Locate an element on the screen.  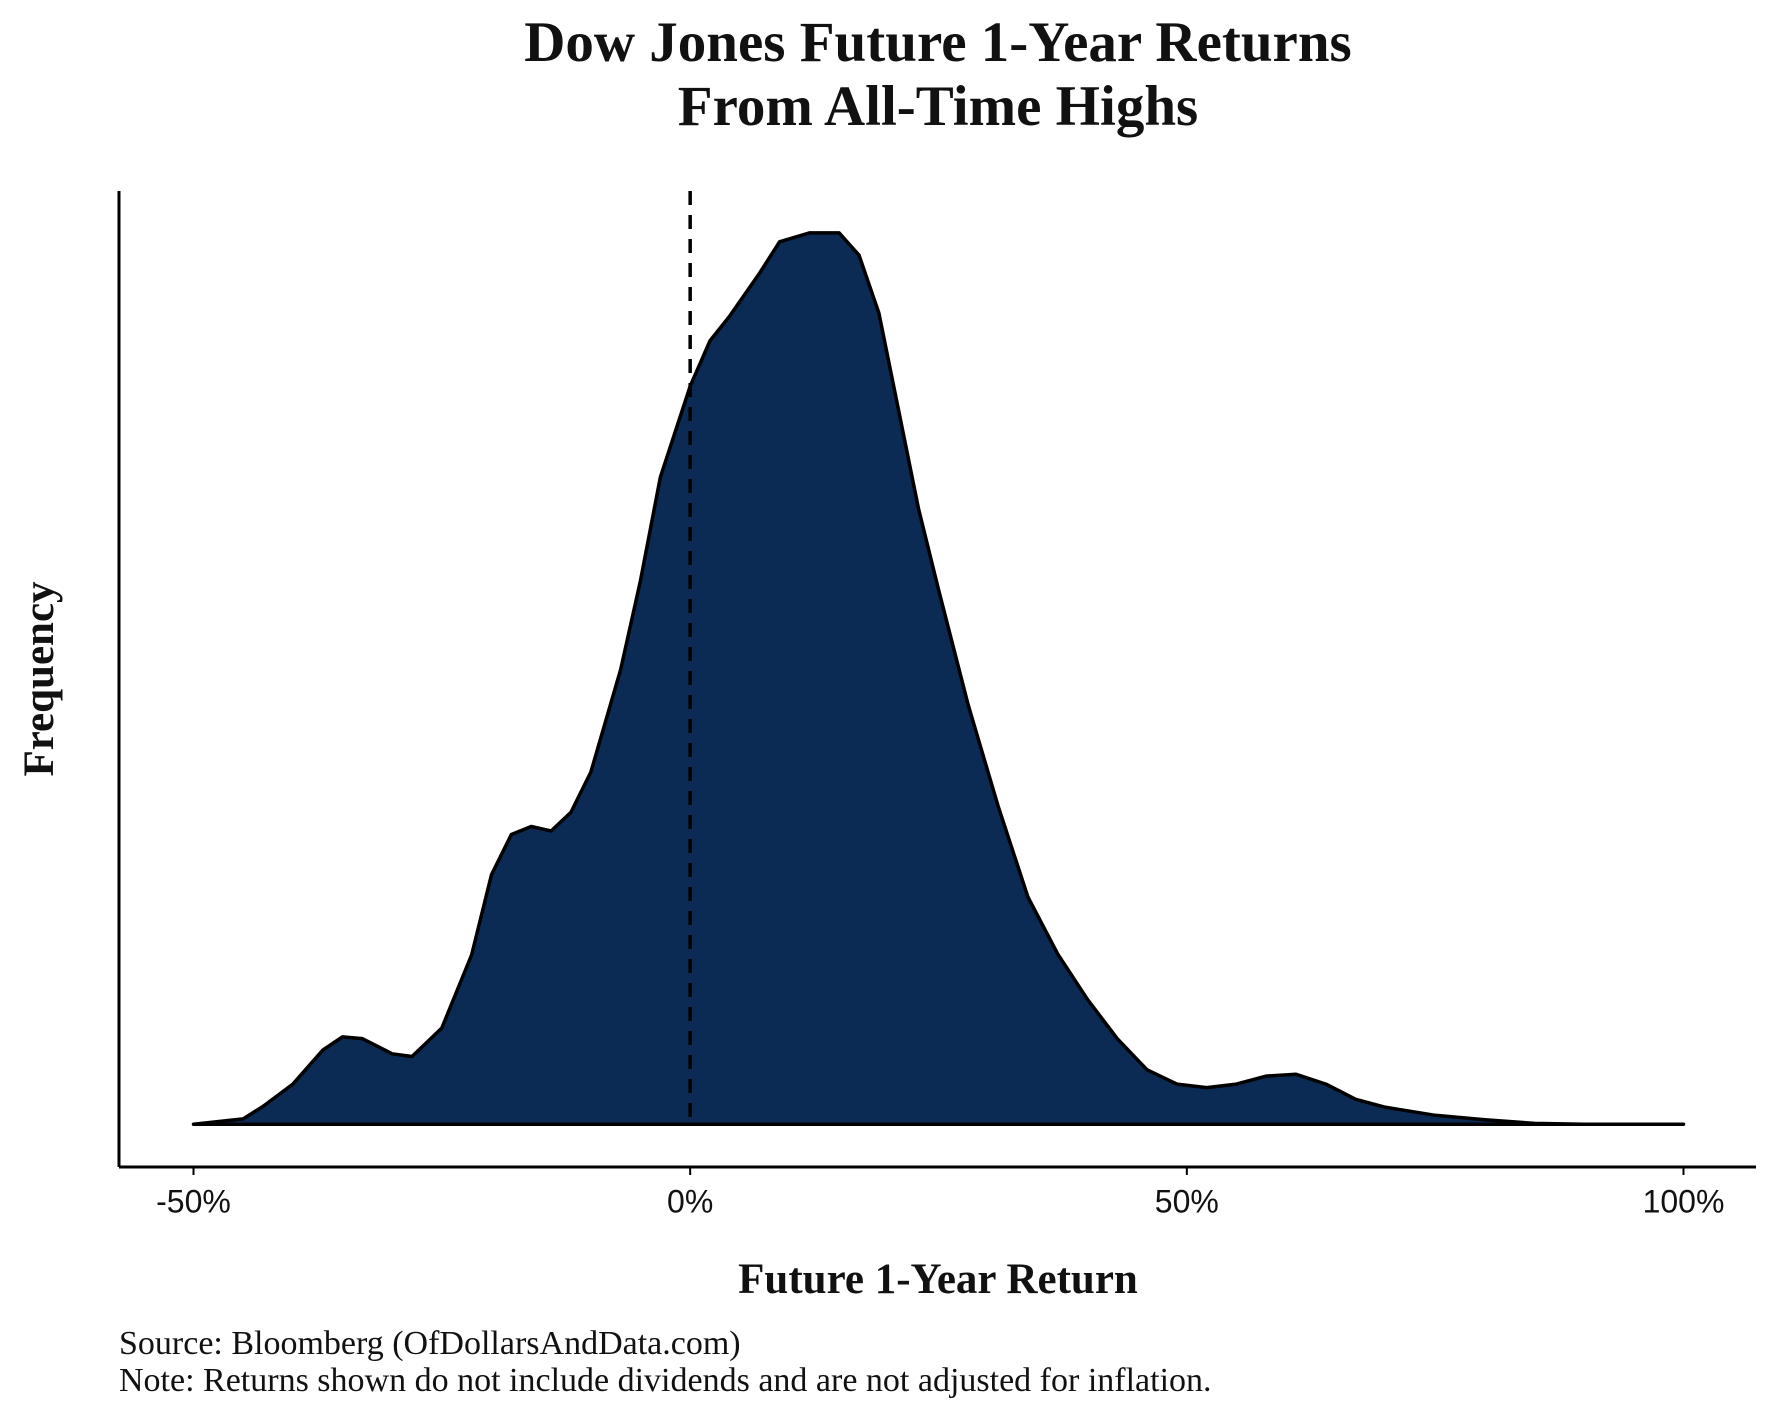
x-axis-label: Future 1-Year Return is located at coordinates (938, 1279).